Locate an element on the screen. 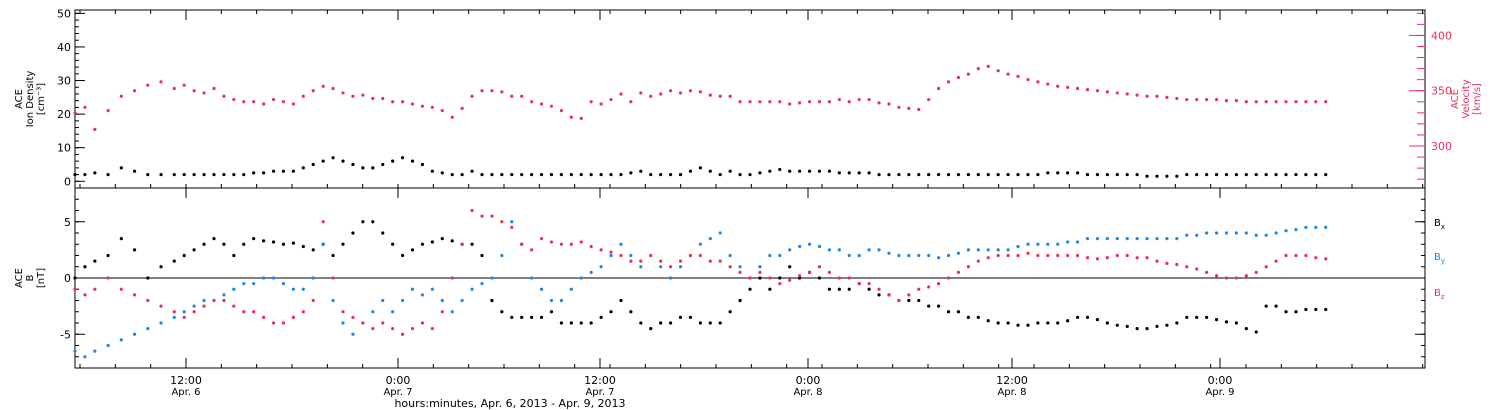 The height and width of the screenshot is (410, 1500). legend-entry-bz: Bz is located at coordinates (1439, 294).